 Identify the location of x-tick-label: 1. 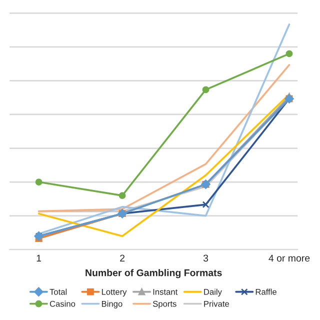
(39, 258).